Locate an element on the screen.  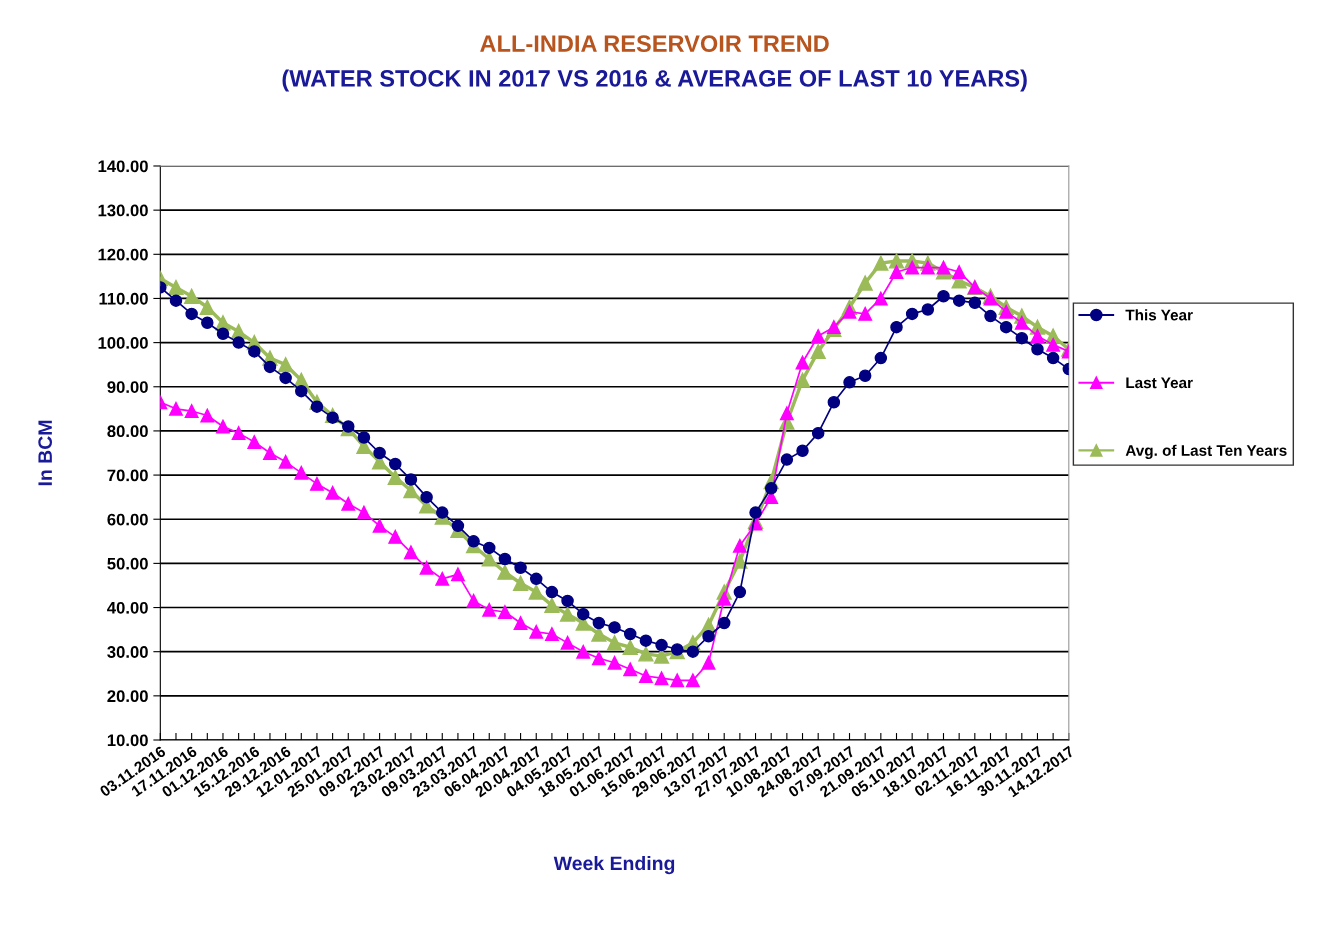
chart-title: ALL-INDIA RESERVOIR TREND is located at coordinates (654, 43).